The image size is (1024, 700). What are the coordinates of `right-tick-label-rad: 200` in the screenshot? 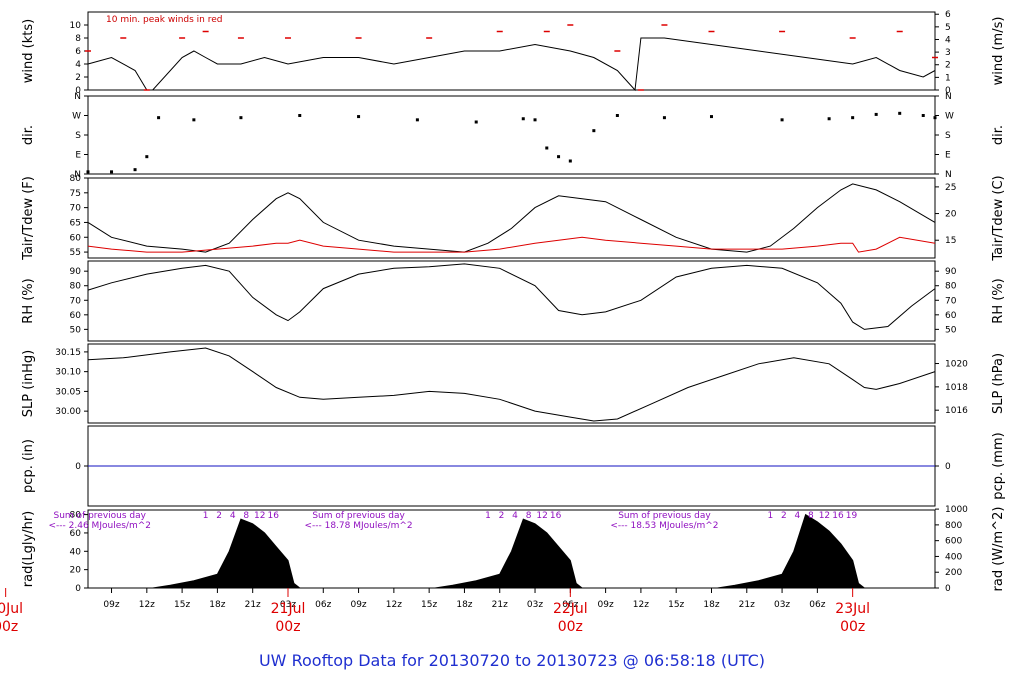 It's located at (953, 573).